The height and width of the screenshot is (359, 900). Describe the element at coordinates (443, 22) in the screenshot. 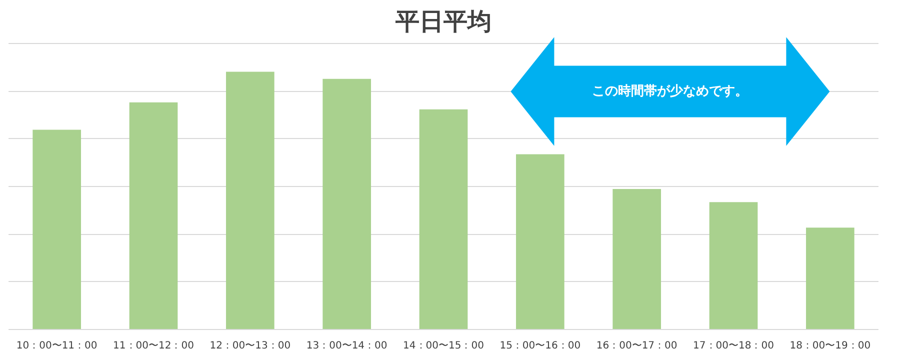

I see `chart-title: 平日平均` at that location.